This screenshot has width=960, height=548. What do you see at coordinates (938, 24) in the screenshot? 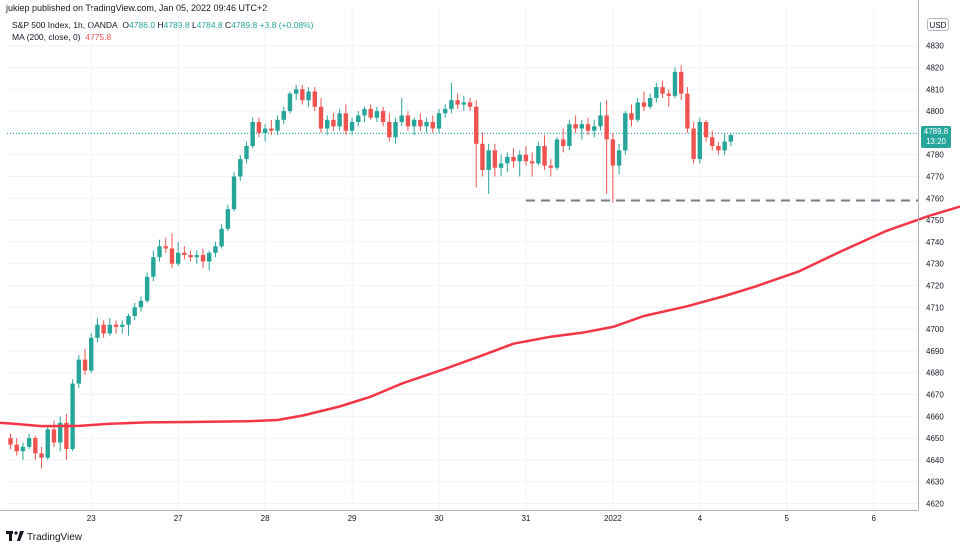
I see `currency-selector: USD` at bounding box center [938, 24].